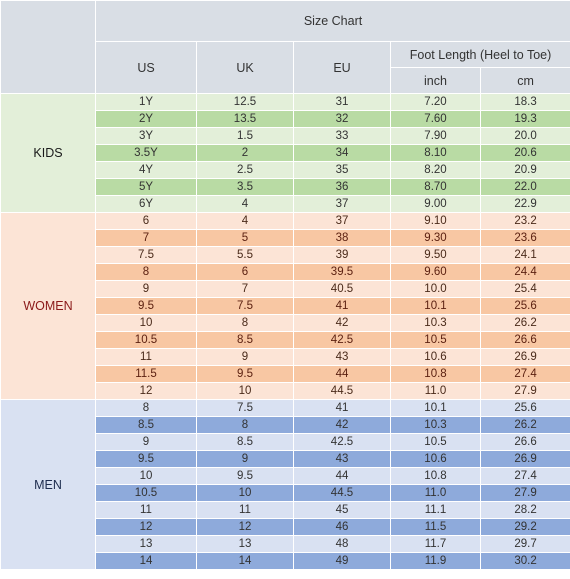 This screenshot has width=570, height=579. I want to click on cell-us: 13, so click(146, 544).